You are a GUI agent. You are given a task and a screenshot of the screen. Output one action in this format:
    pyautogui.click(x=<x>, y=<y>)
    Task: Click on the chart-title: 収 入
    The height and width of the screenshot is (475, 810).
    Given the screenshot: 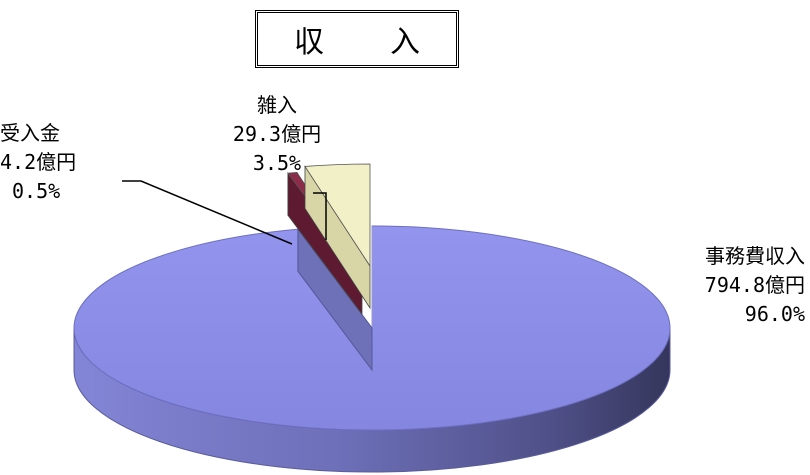 What is the action you would take?
    pyautogui.click(x=366, y=42)
    